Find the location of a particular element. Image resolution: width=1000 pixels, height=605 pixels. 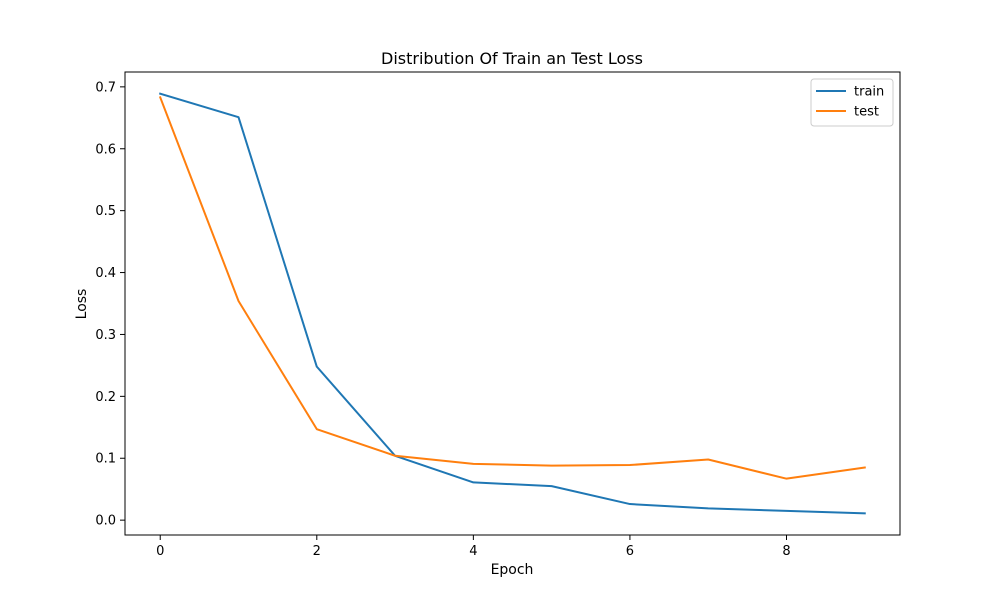

y-axis: 0.0 0.1 0.2 0.3 0.4 0.5 0.6 0.7 is located at coordinates (110, 304).